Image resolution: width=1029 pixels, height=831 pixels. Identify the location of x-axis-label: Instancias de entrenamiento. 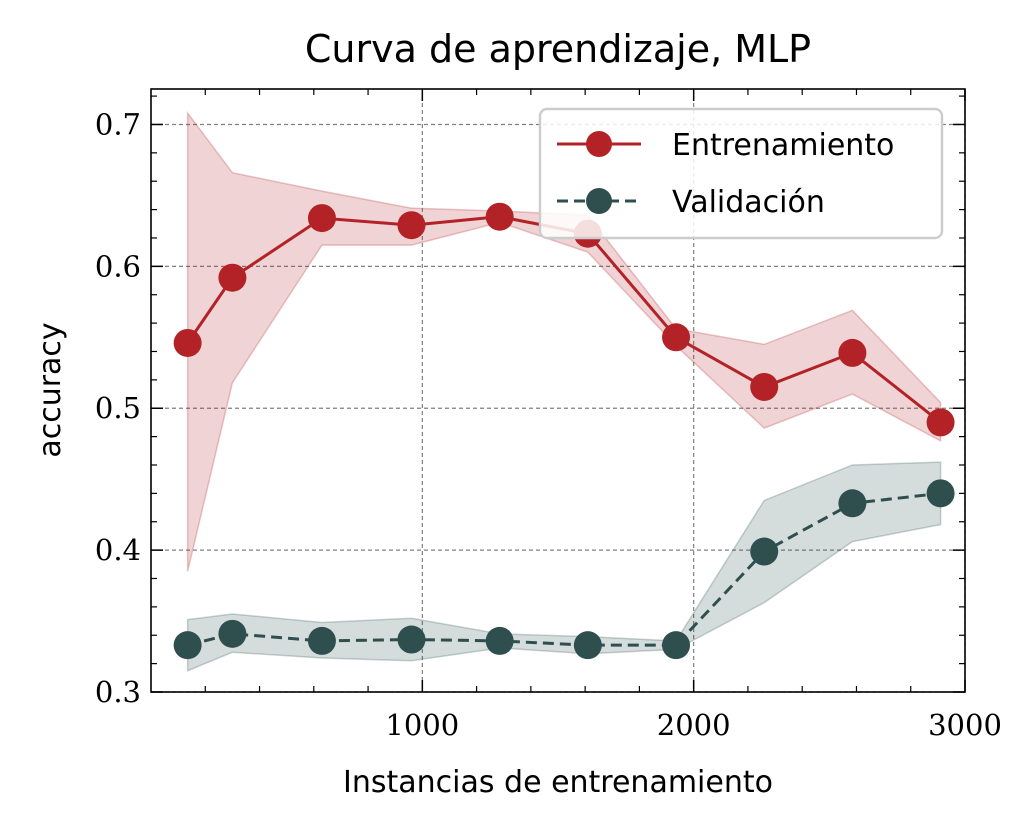
(558, 782).